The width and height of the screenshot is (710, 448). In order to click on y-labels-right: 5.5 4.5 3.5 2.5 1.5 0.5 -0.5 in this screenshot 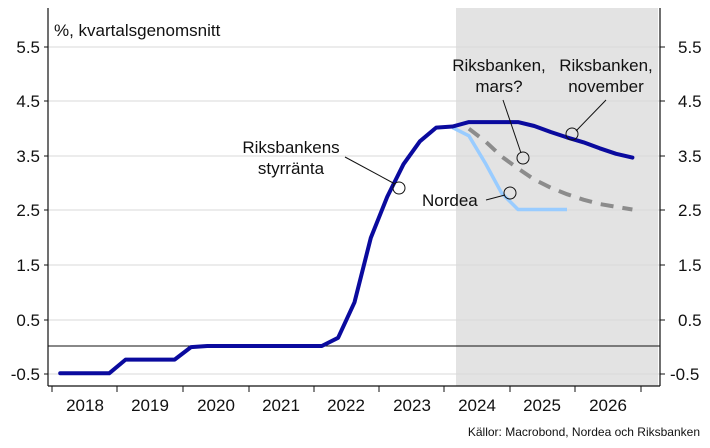, I will do `click(686, 211)`.